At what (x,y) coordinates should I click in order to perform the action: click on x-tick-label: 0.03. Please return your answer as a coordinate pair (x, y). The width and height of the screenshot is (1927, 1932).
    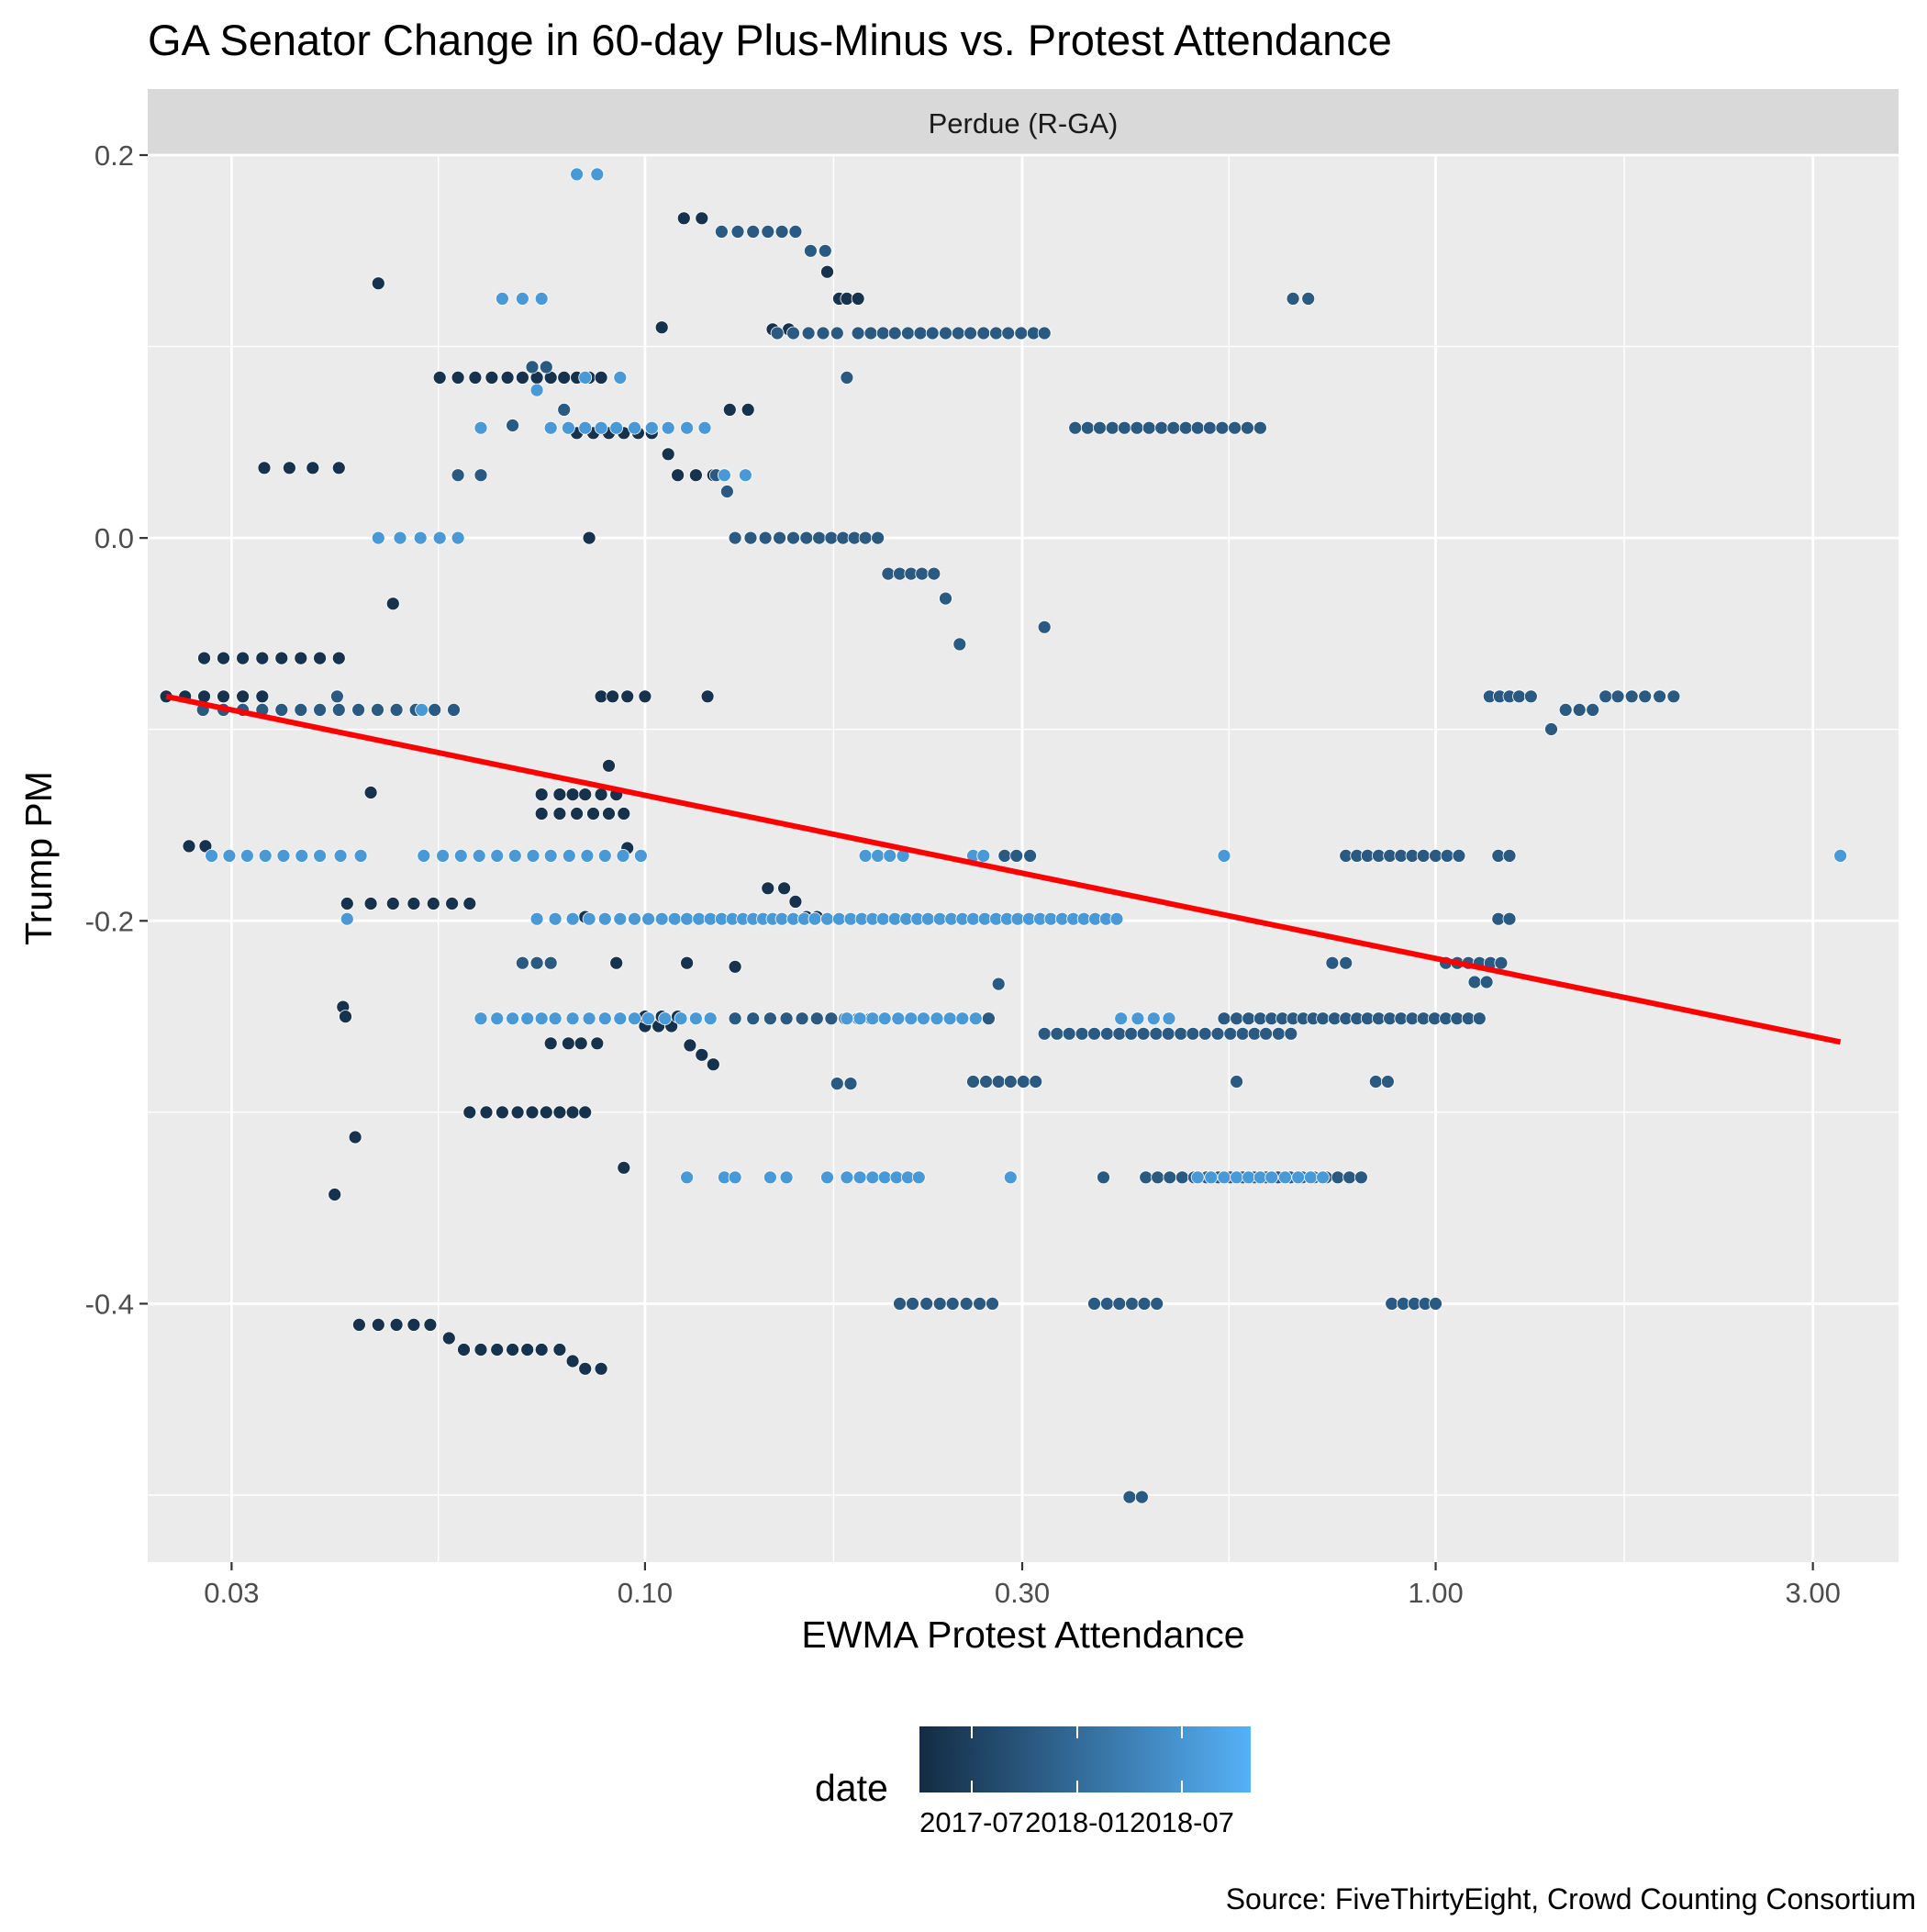
    Looking at the image, I should click on (231, 1593).